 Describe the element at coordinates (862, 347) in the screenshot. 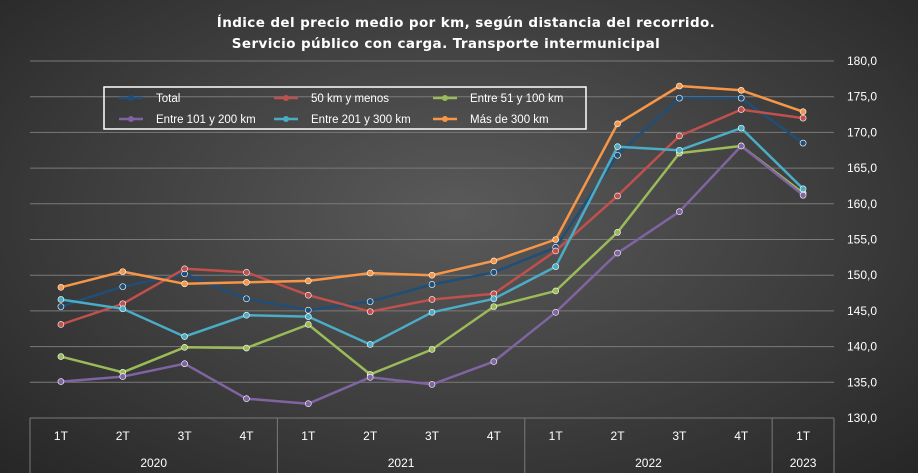

I see `y-tick-label: 140,0` at that location.